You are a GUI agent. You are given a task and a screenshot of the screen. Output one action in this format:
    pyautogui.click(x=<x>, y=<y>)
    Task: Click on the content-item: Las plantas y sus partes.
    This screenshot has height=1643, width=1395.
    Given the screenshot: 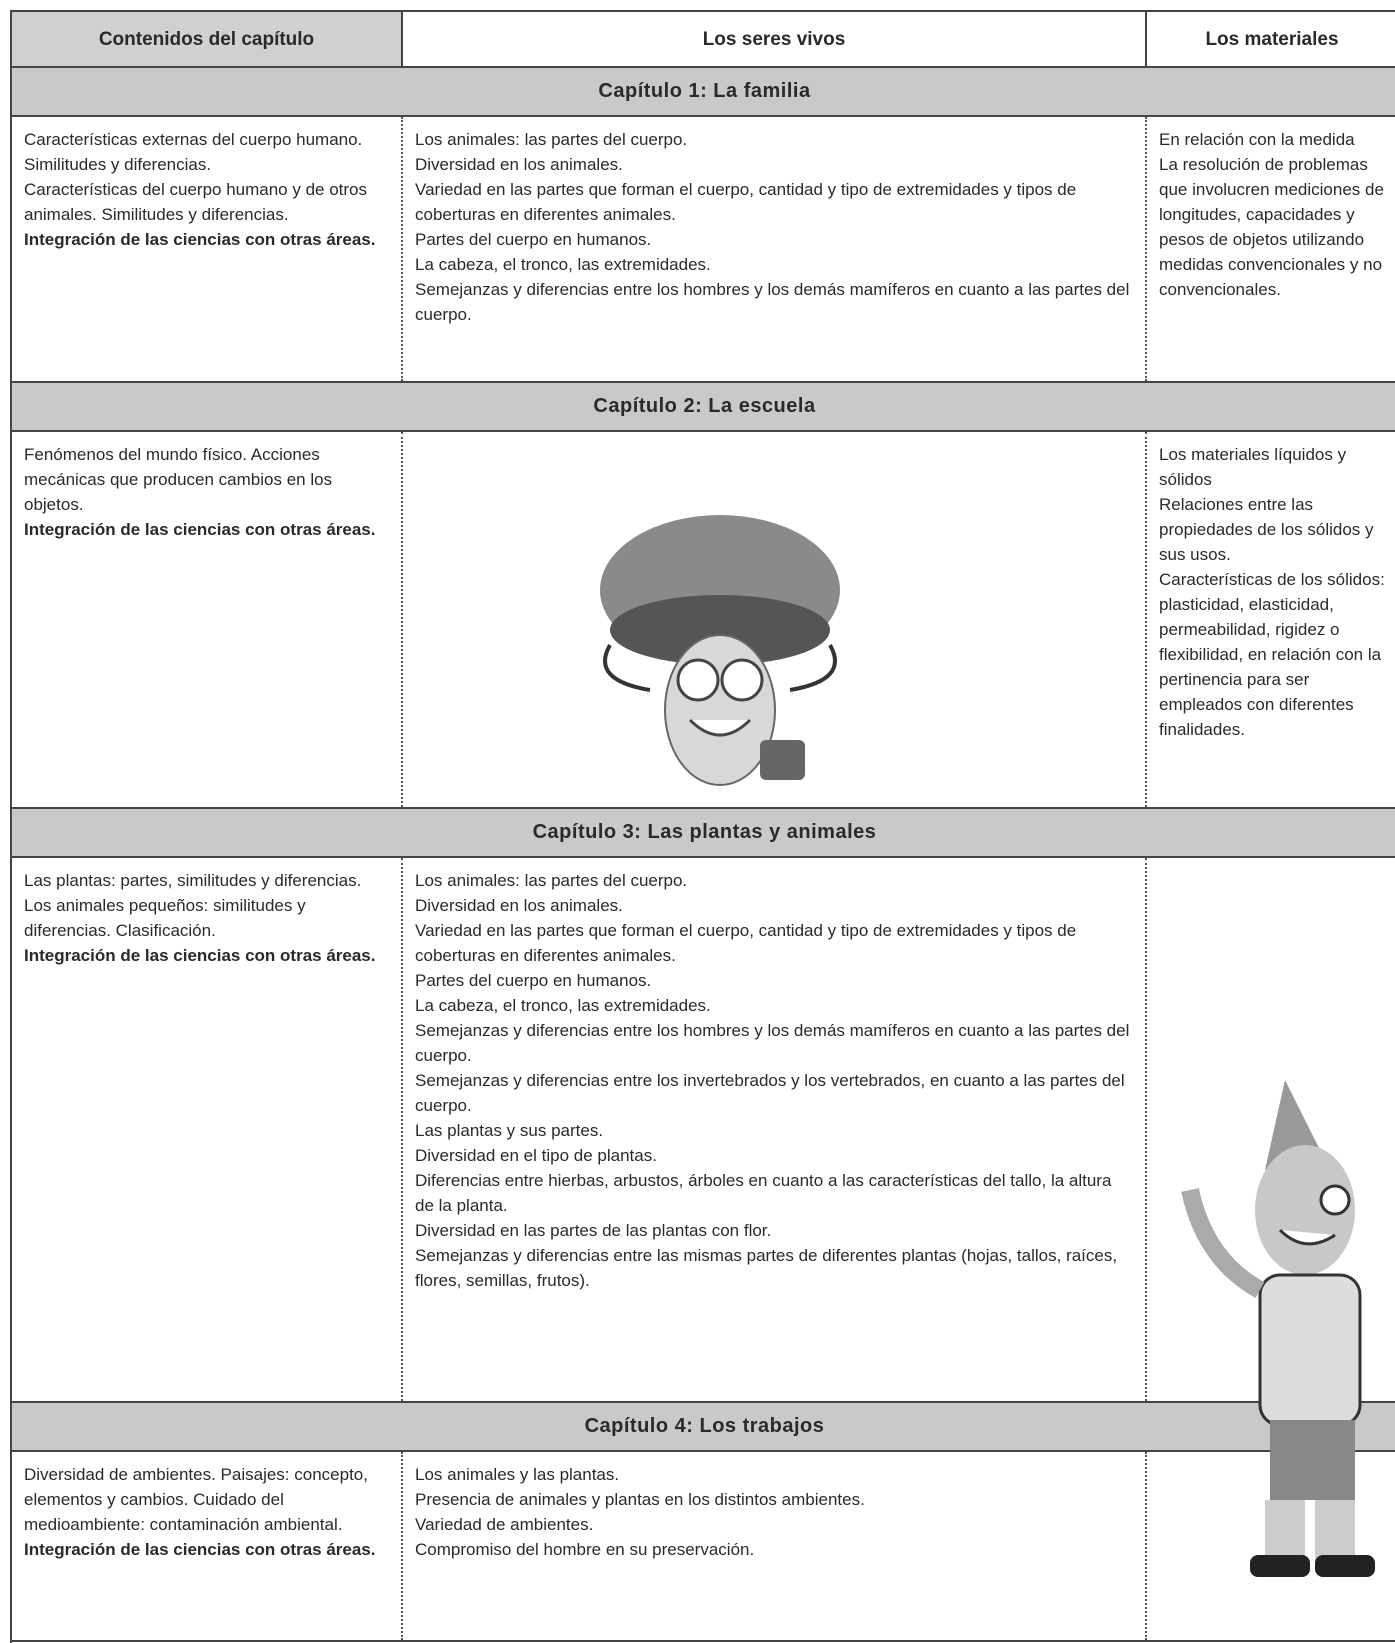 What is the action you would take?
    pyautogui.click(x=509, y=1130)
    